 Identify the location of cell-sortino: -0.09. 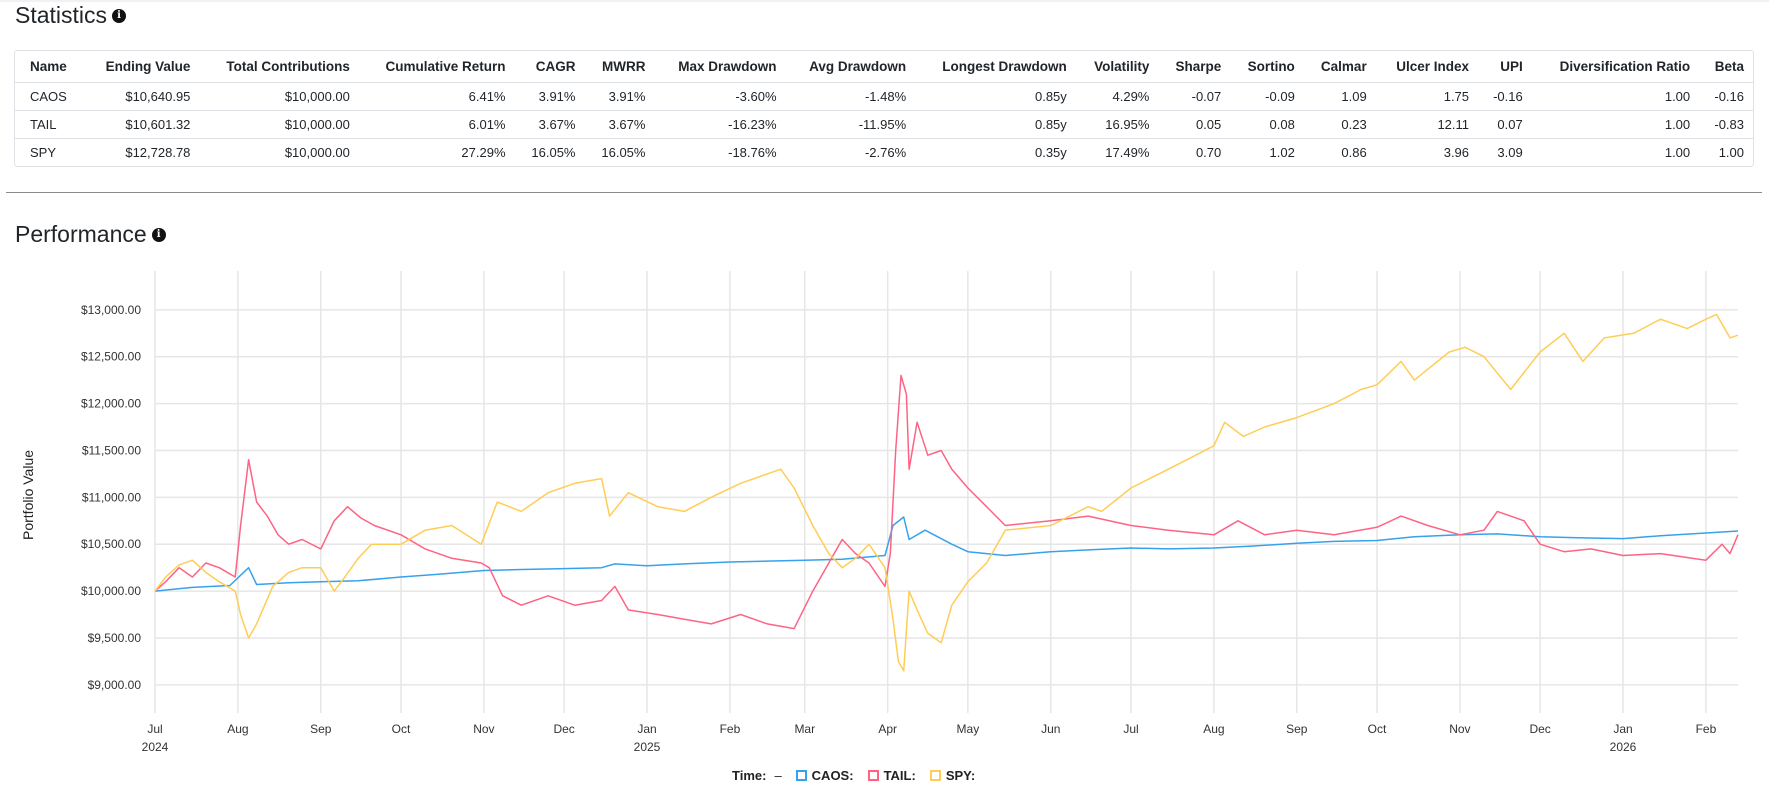
(1267, 96).